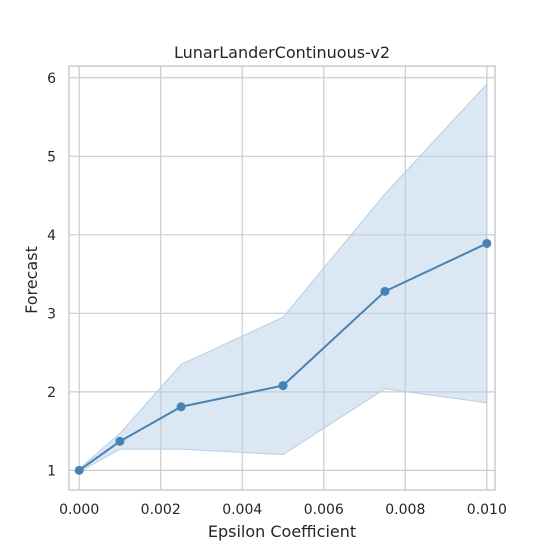 This screenshot has width=550, height=550. Describe the element at coordinates (51, 393) in the screenshot. I see `y-tick-label-1: 2` at that location.